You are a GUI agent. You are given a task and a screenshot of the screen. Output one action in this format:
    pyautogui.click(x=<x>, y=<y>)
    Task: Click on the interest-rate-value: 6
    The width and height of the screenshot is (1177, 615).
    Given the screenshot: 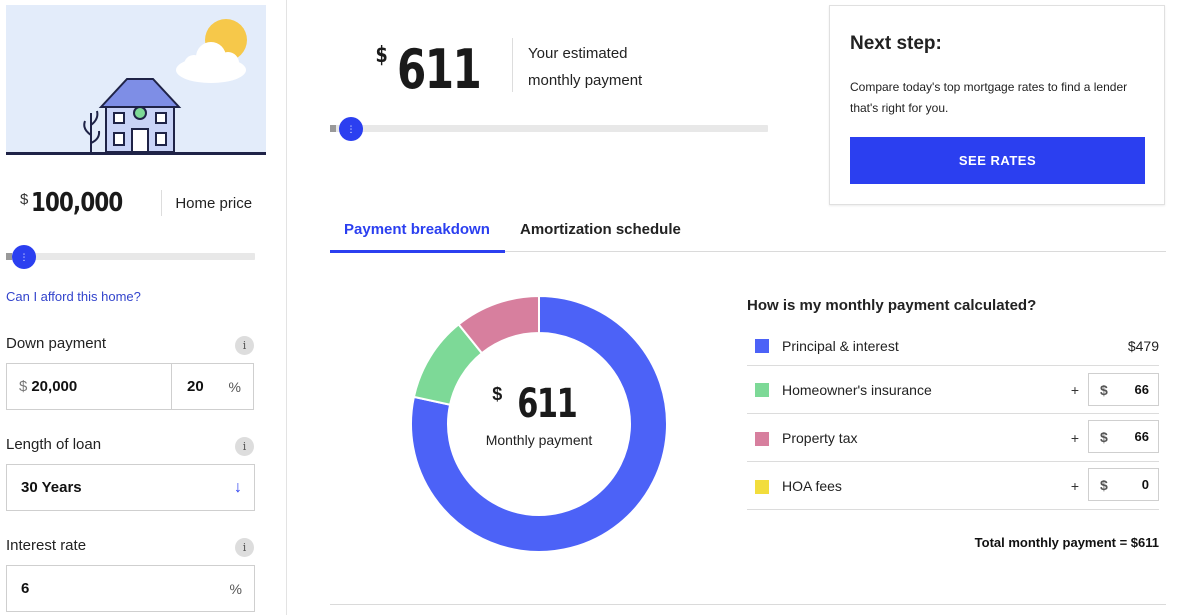 What is the action you would take?
    pyautogui.click(x=25, y=588)
    